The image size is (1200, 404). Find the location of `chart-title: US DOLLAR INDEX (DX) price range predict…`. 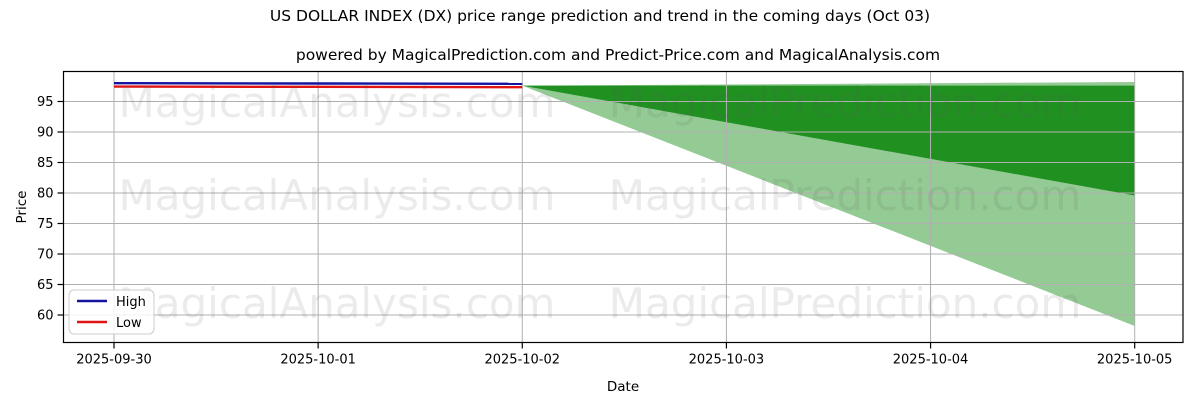

chart-title: US DOLLAR INDEX (DX) price range predict… is located at coordinates (600, 16).